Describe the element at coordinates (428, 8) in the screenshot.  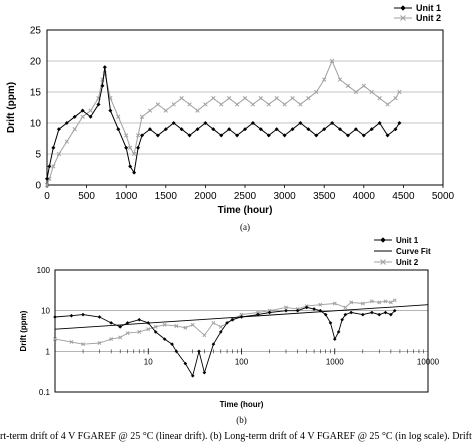
I see `legend-label: Unit 1` at that location.